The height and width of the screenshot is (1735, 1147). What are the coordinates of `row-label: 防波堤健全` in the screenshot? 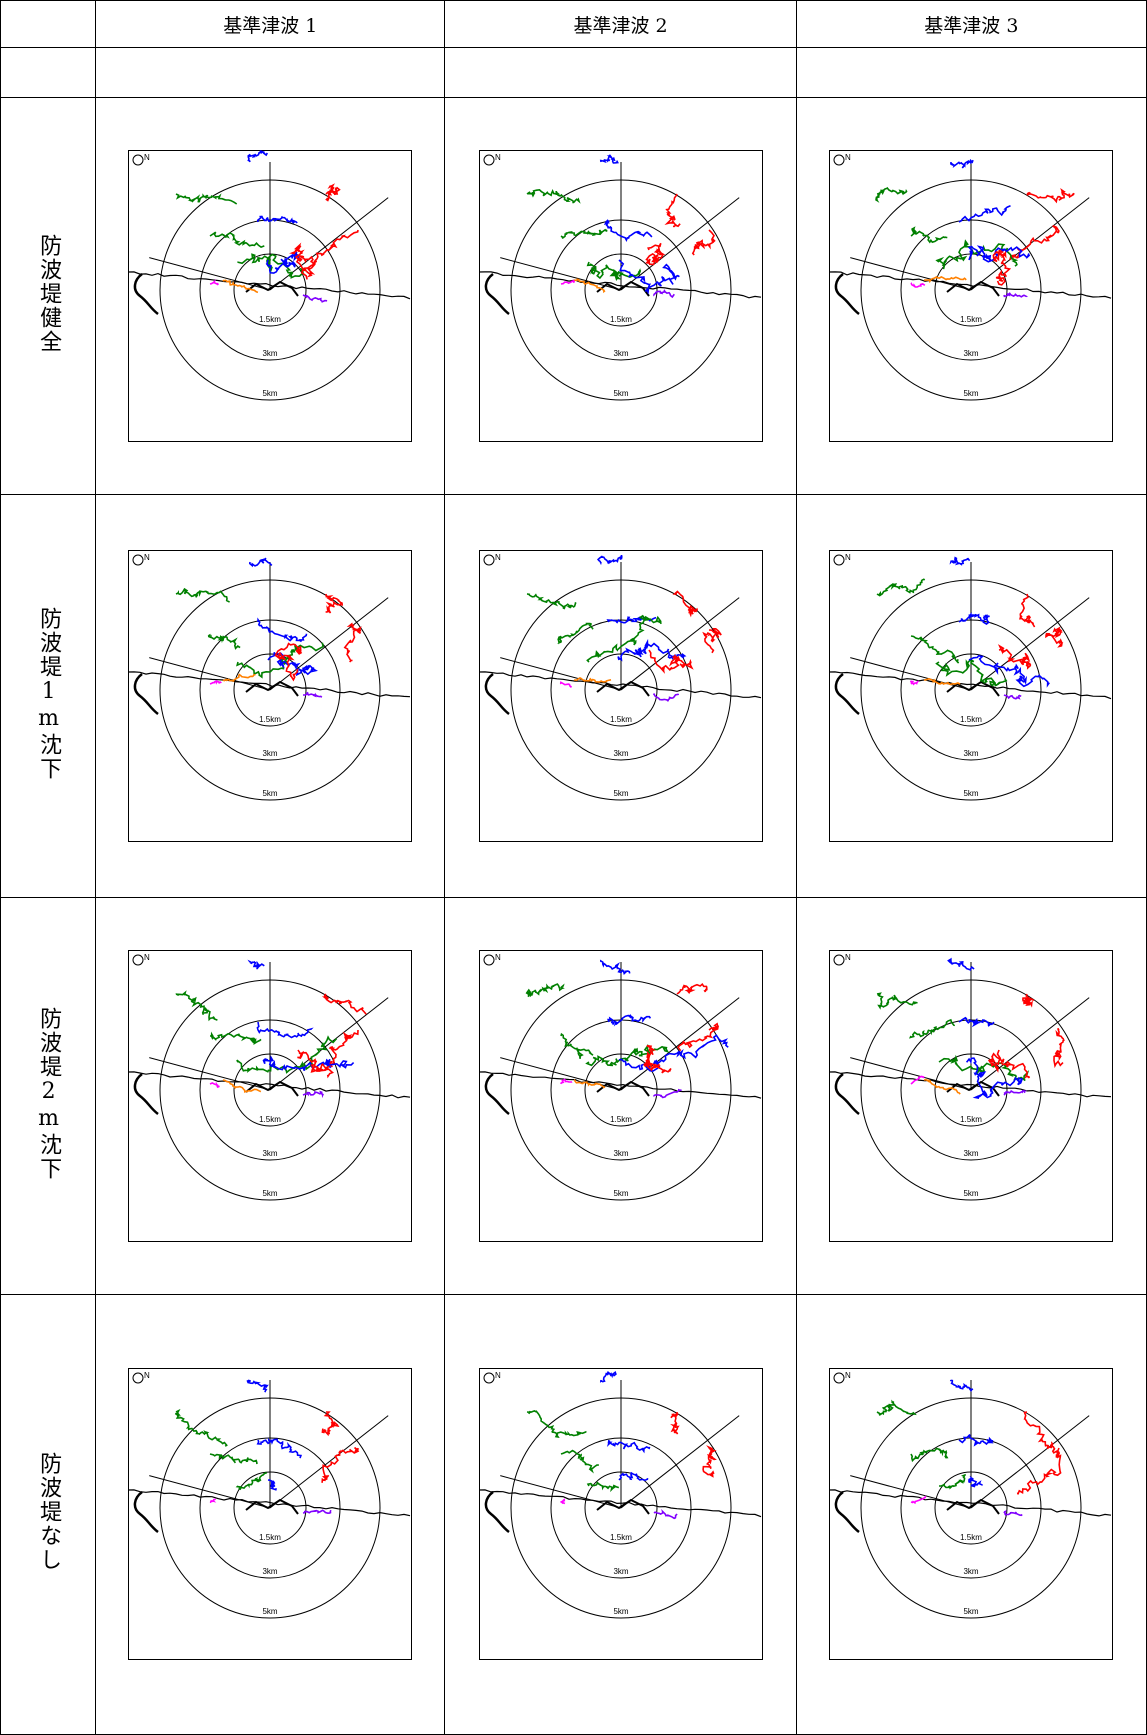 It's located at (49, 293).